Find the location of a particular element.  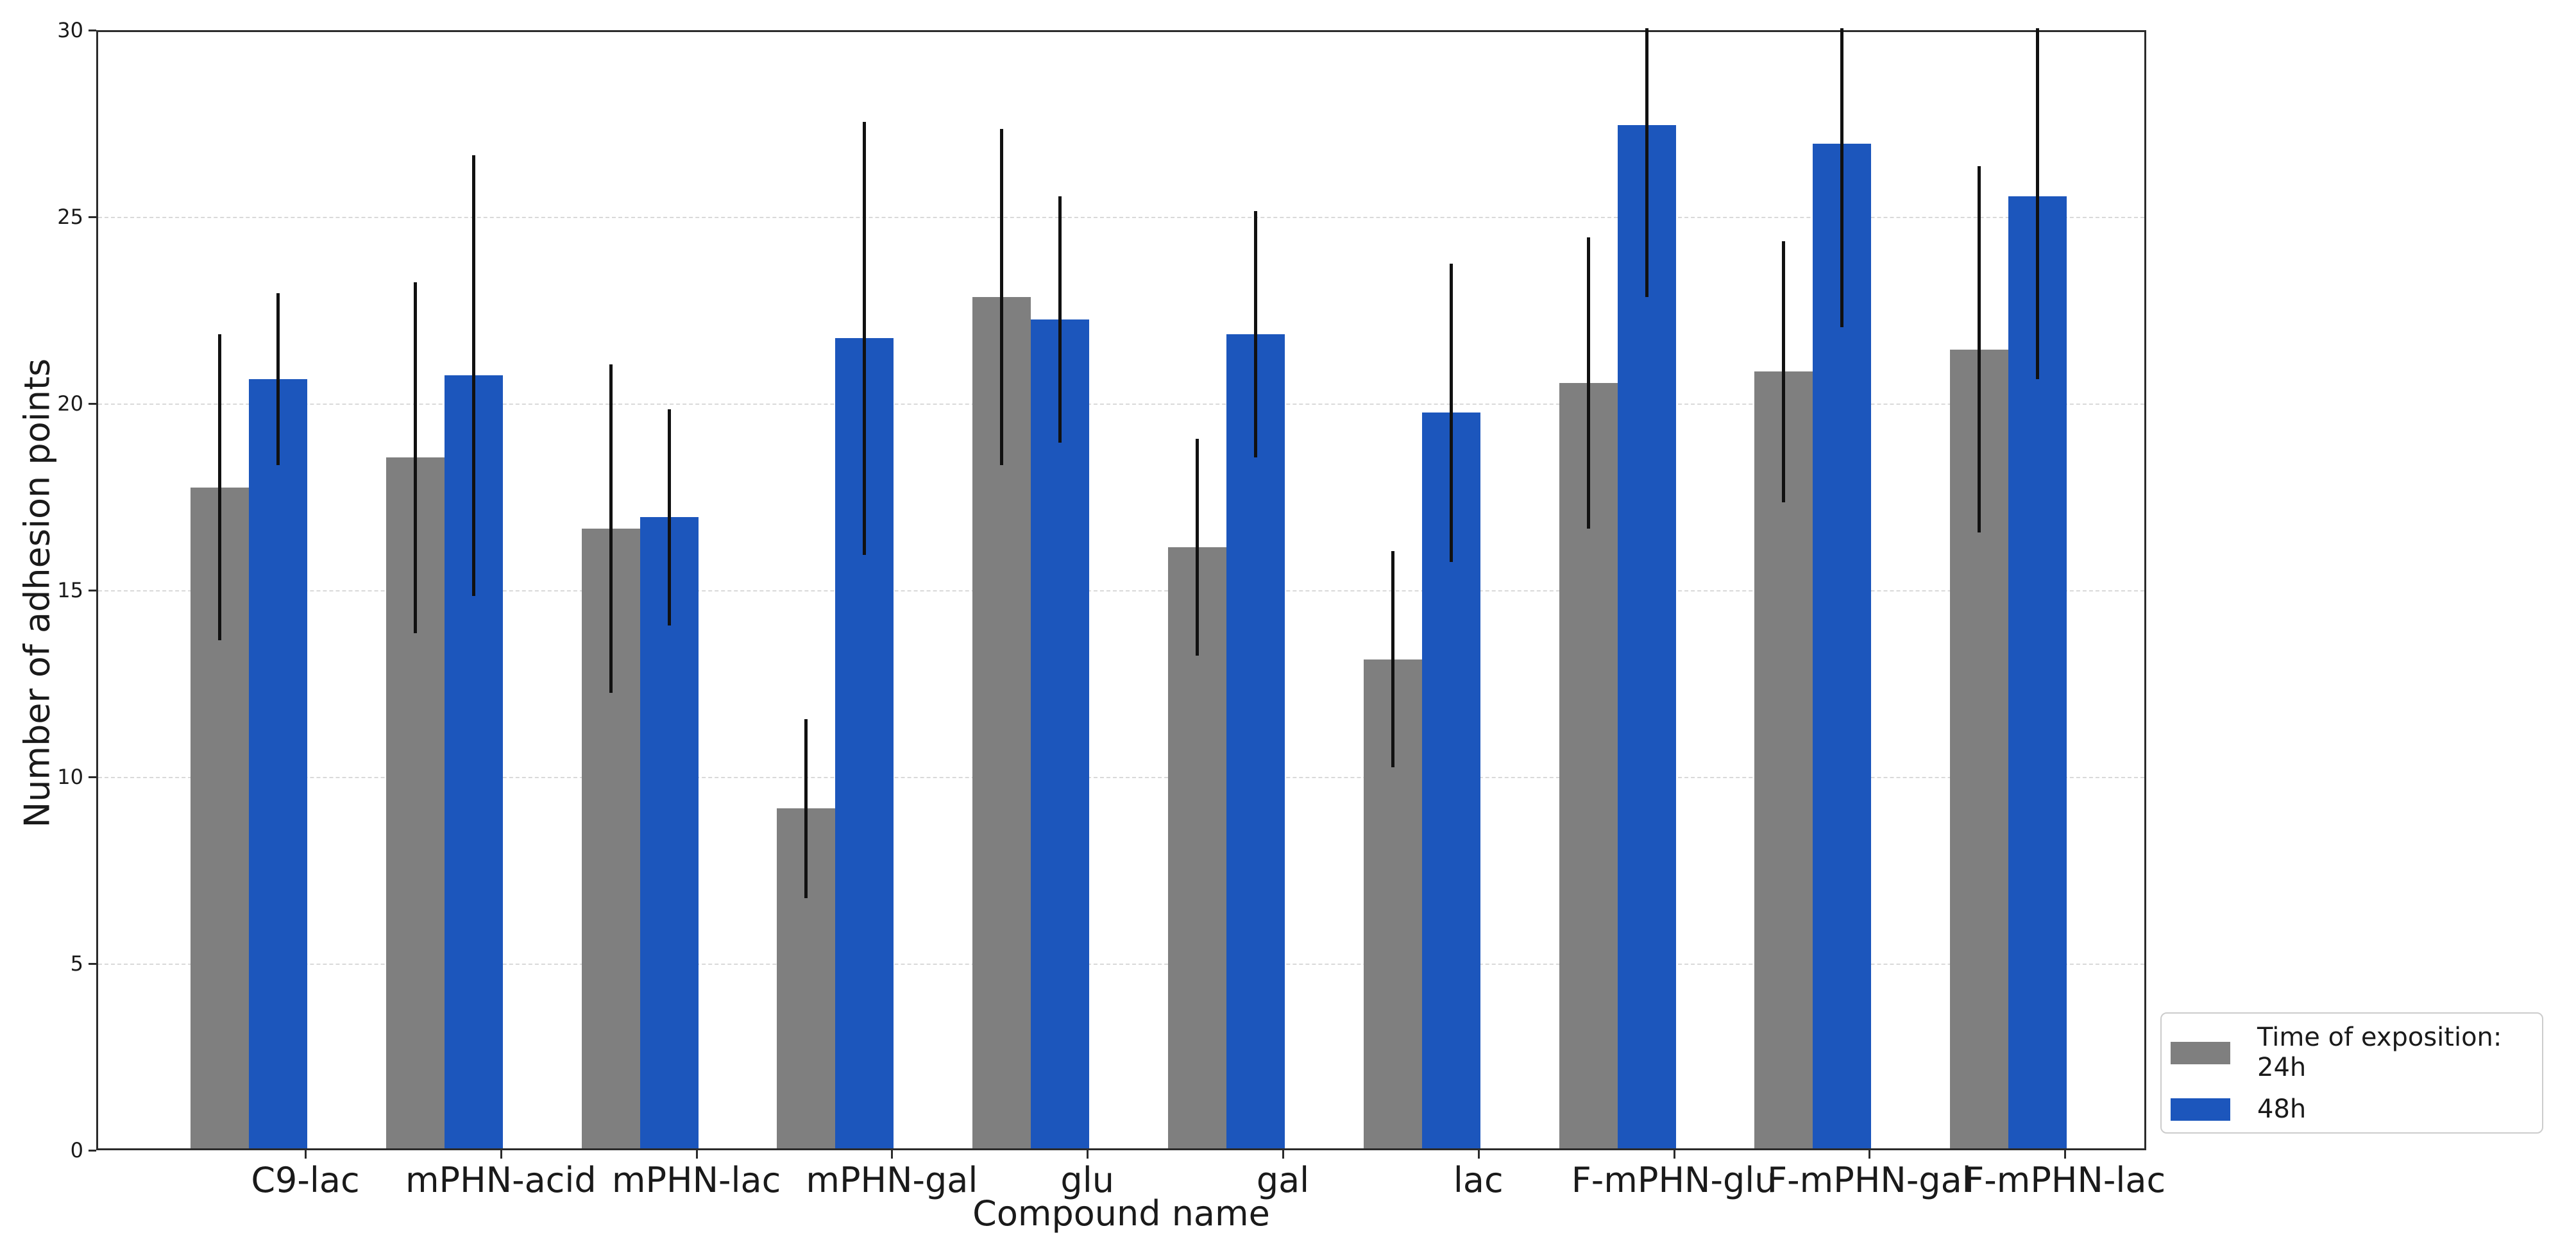

x-tick-mark-mPHN-lac is located at coordinates (696, 1154).